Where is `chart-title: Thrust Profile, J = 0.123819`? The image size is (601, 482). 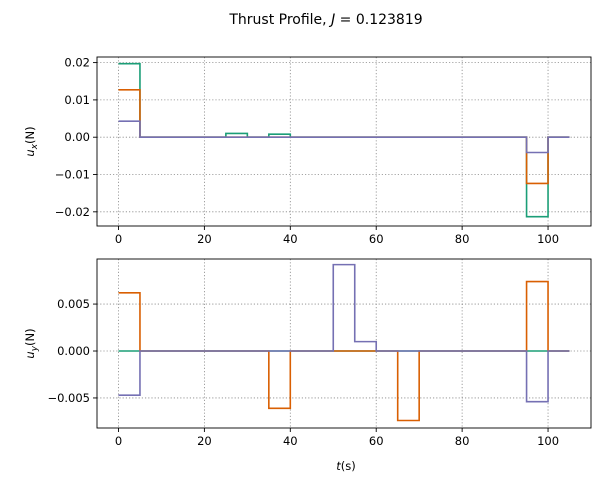 chart-title: Thrust Profile, J = 0.123819 is located at coordinates (325, 20).